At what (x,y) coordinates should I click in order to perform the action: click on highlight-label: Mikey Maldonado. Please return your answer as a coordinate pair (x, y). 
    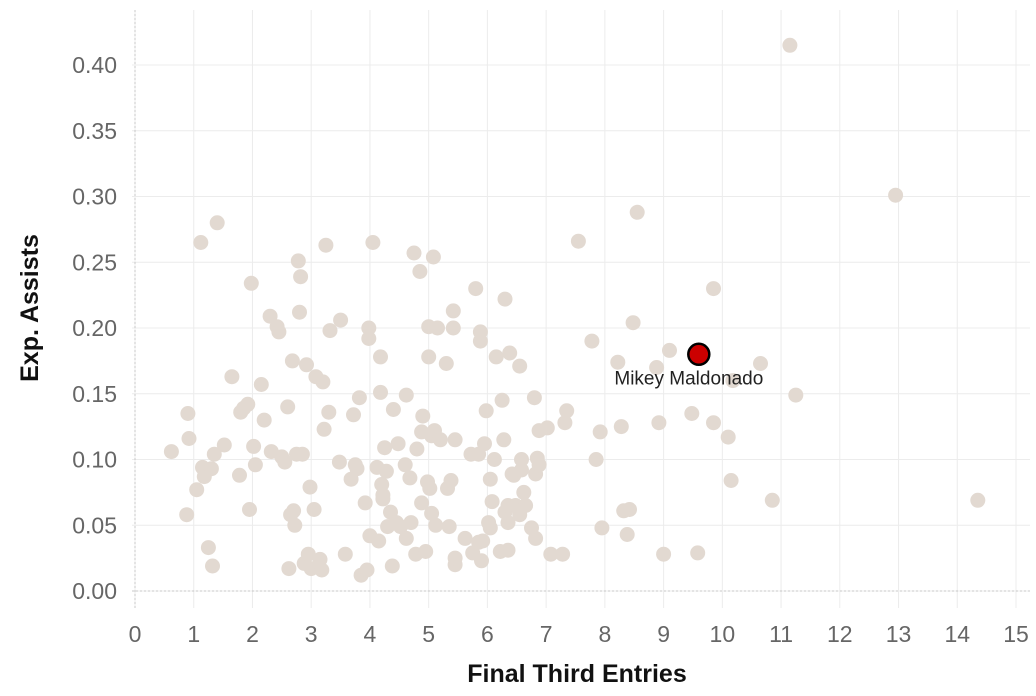
    Looking at the image, I should click on (688, 378).